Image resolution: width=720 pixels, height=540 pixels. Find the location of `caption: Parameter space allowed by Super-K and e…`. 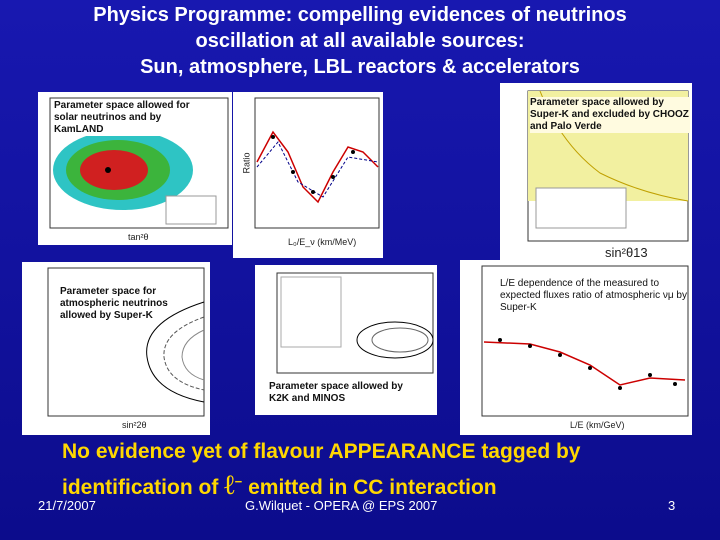

caption: Parameter space allowed by Super-K and e… is located at coordinates (610, 115).